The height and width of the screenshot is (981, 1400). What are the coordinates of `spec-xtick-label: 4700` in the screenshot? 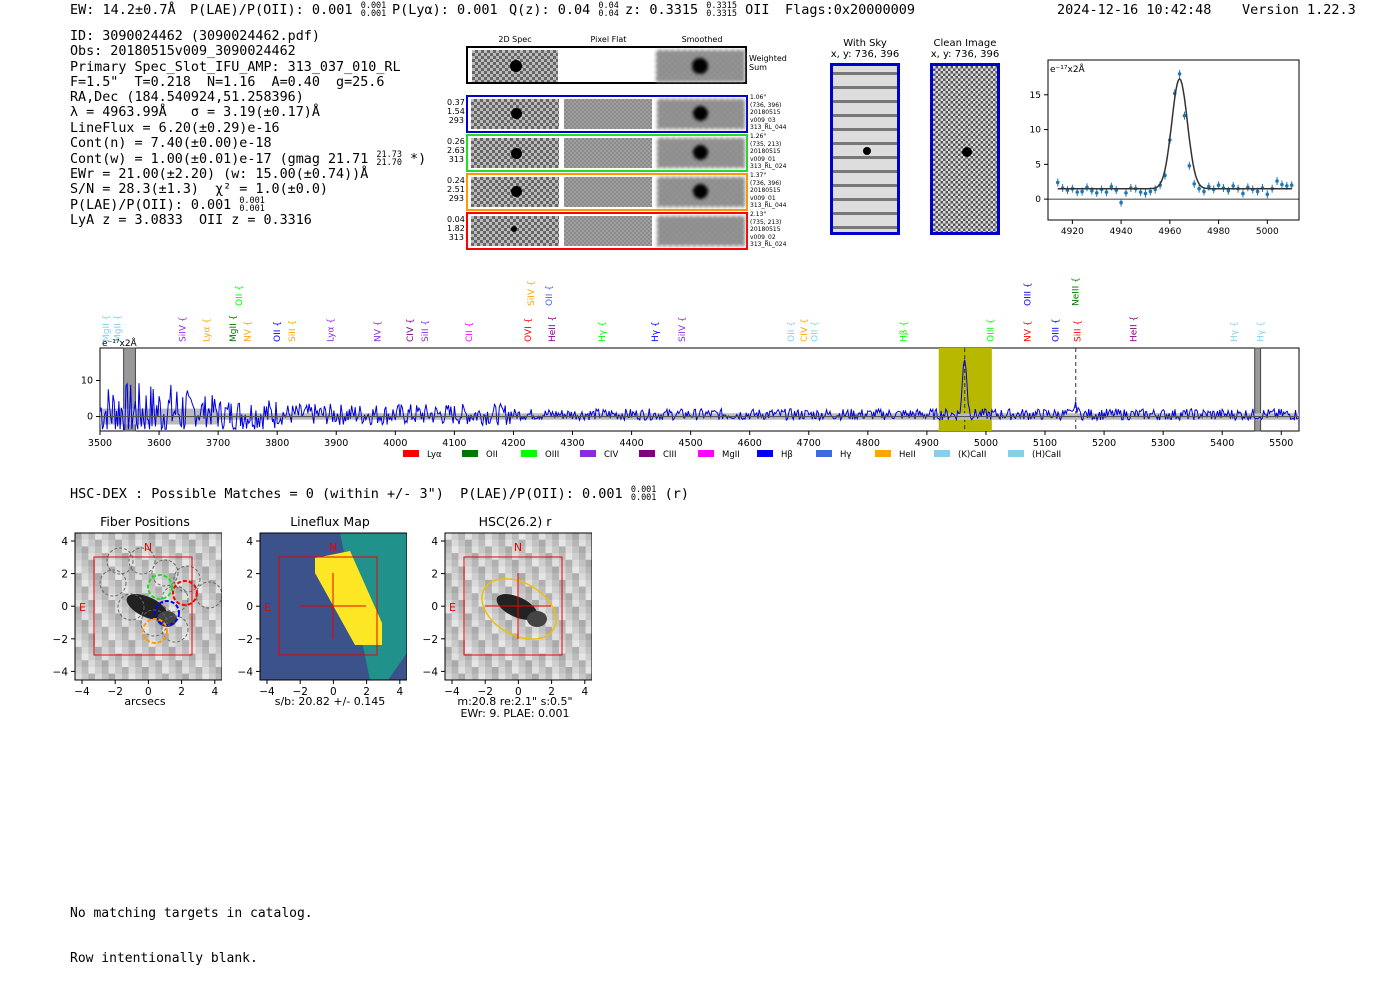 It's located at (809, 443).